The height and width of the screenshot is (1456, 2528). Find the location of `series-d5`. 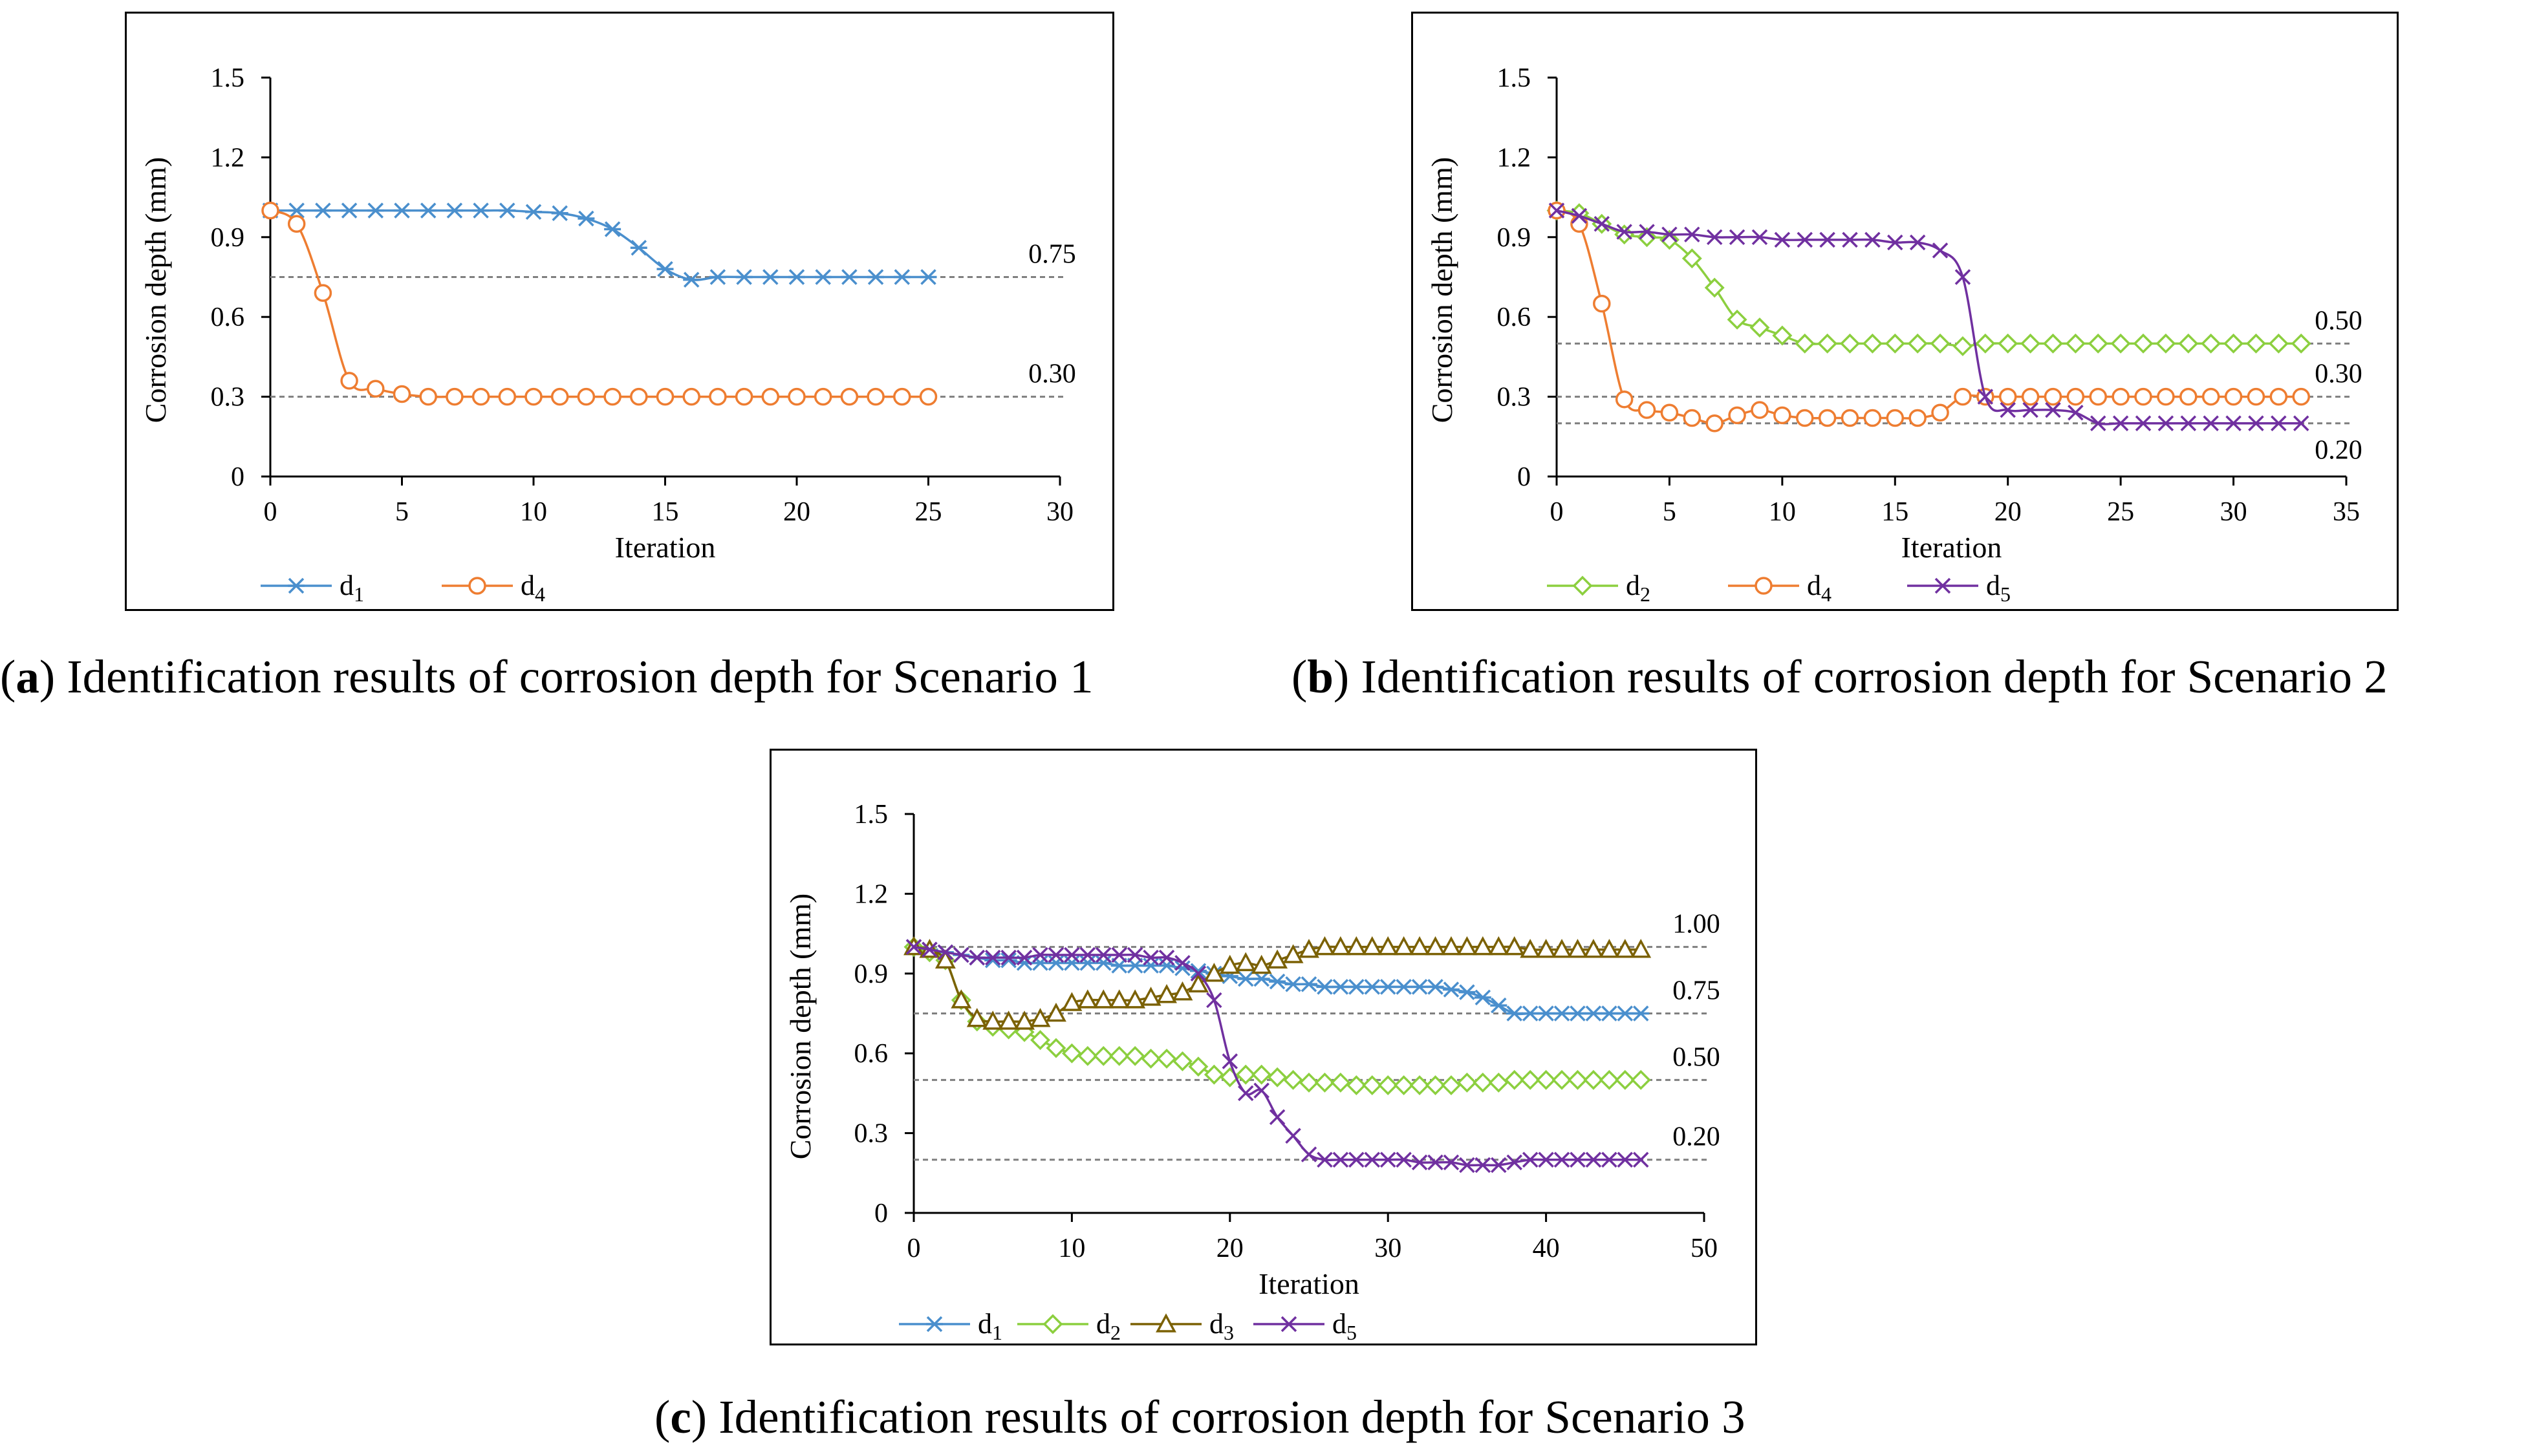

series-d5 is located at coordinates (1277, 1056).